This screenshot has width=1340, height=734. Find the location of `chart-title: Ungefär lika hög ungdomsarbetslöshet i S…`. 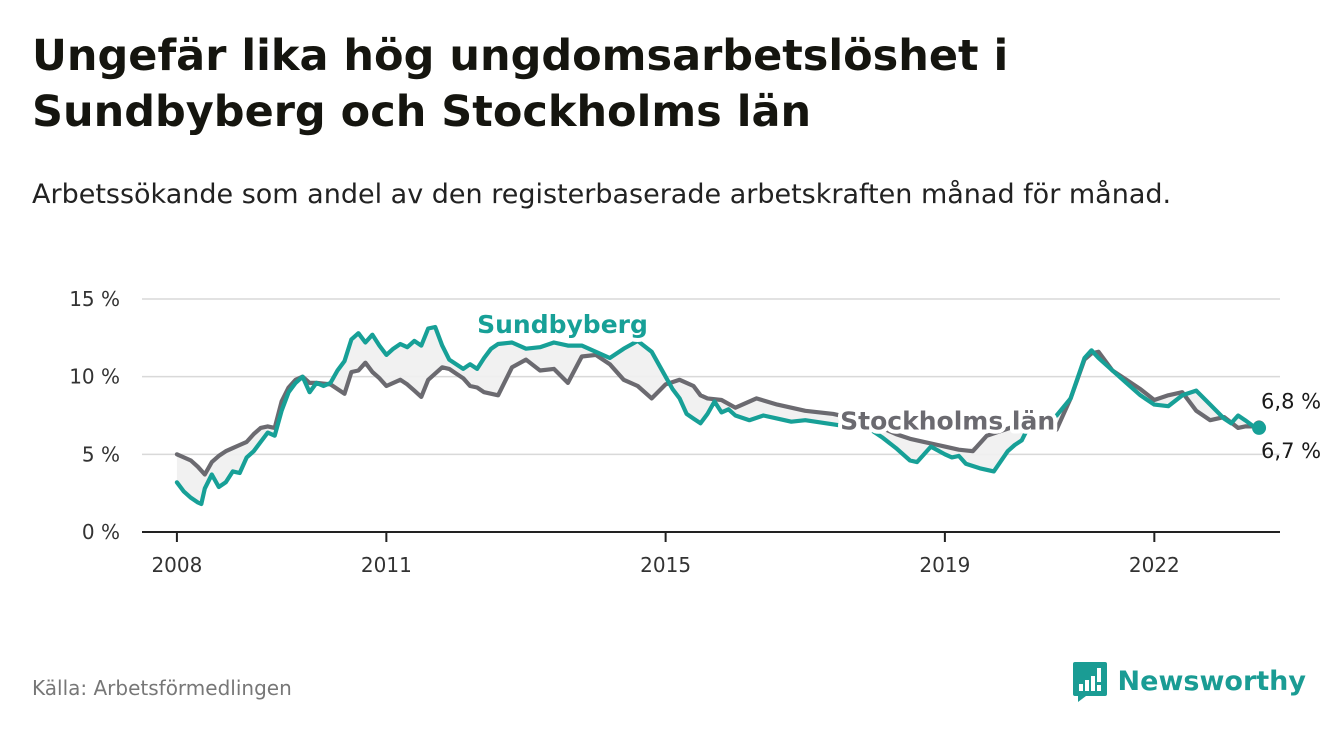

chart-title: Ungefär lika hög ungdomsarbetslöshet i S… is located at coordinates (520, 84).